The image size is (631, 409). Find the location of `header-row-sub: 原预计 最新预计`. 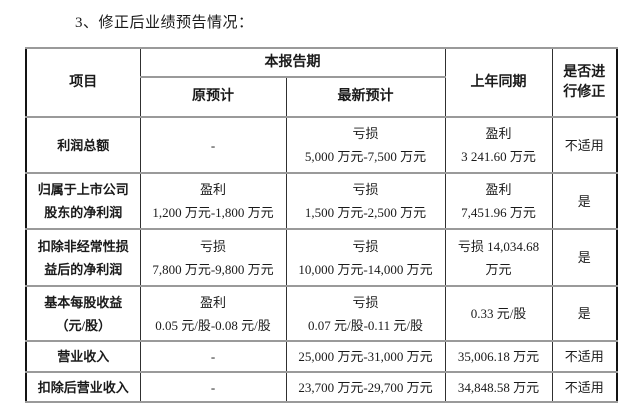

header-row-sub: 原预计 最新预计 is located at coordinates (321, 97).